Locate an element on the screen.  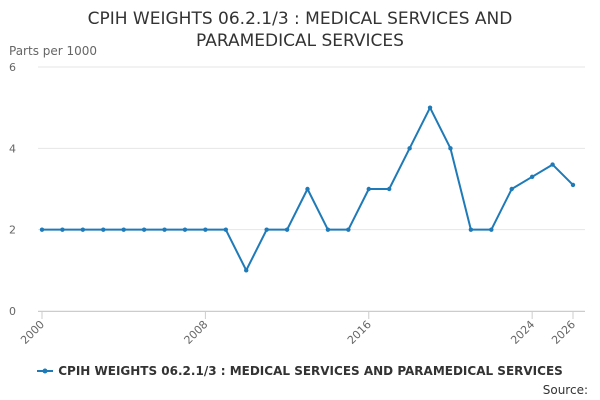
x-tick-label: 2016 is located at coordinates (359, 332).